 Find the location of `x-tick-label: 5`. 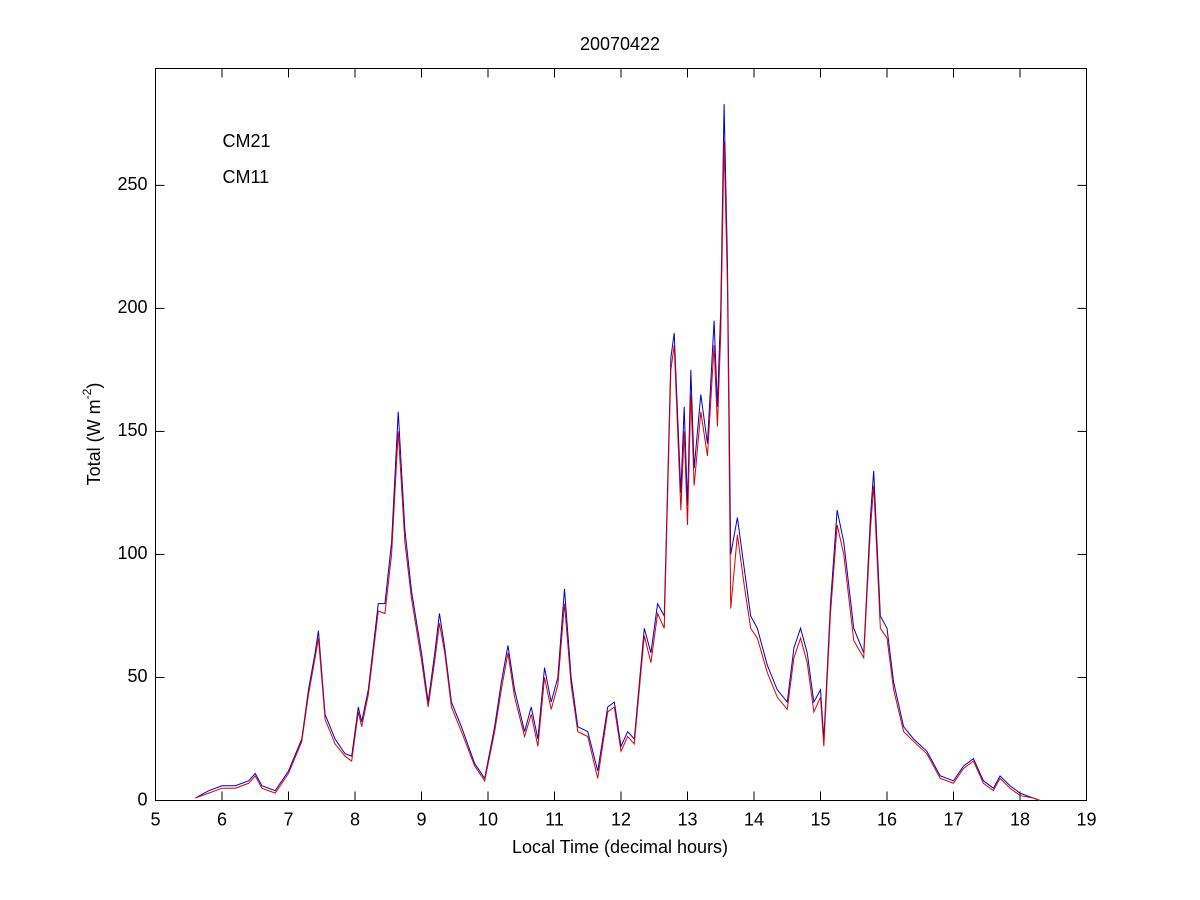

x-tick-label: 5 is located at coordinates (155, 819).